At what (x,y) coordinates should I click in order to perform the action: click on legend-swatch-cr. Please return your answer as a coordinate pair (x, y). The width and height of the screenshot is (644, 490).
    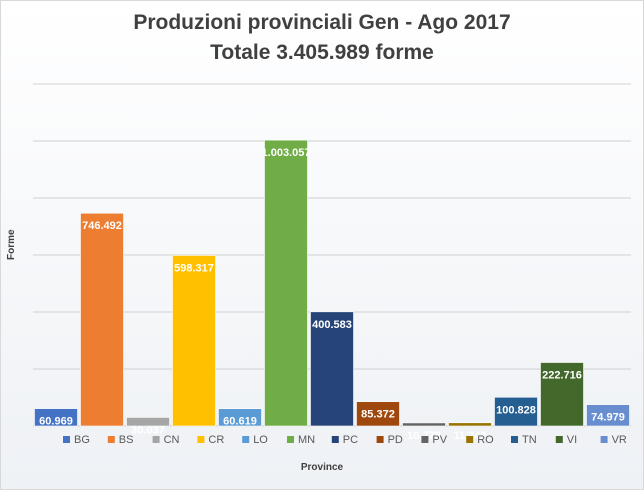
    Looking at the image, I should click on (201, 439).